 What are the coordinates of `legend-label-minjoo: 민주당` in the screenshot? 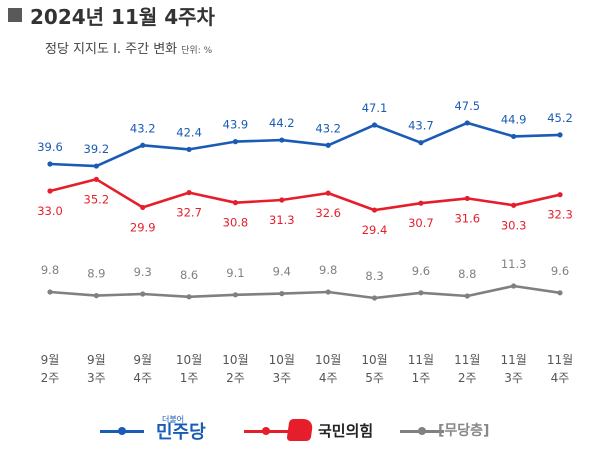 It's located at (181, 432).